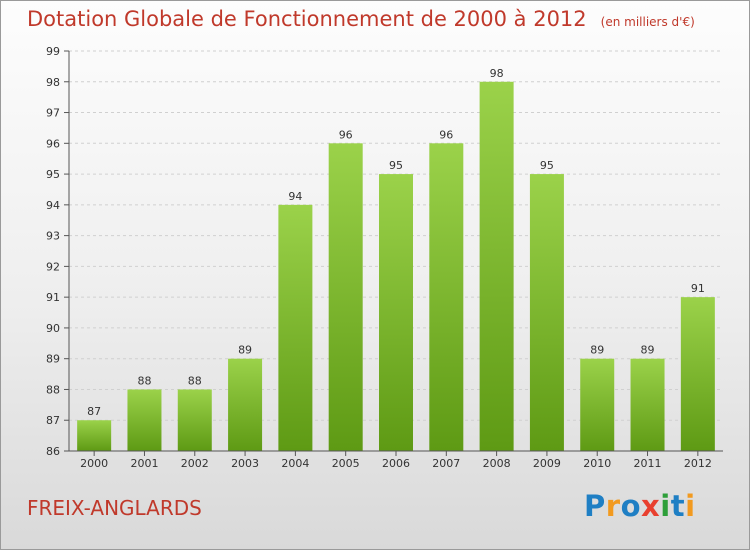 This screenshot has height=551, width=750. What do you see at coordinates (58, 251) in the screenshot?
I see `y-axis: 86 87 88 89 90 91 92 93 94 95 96 97 98 99` at bounding box center [58, 251].